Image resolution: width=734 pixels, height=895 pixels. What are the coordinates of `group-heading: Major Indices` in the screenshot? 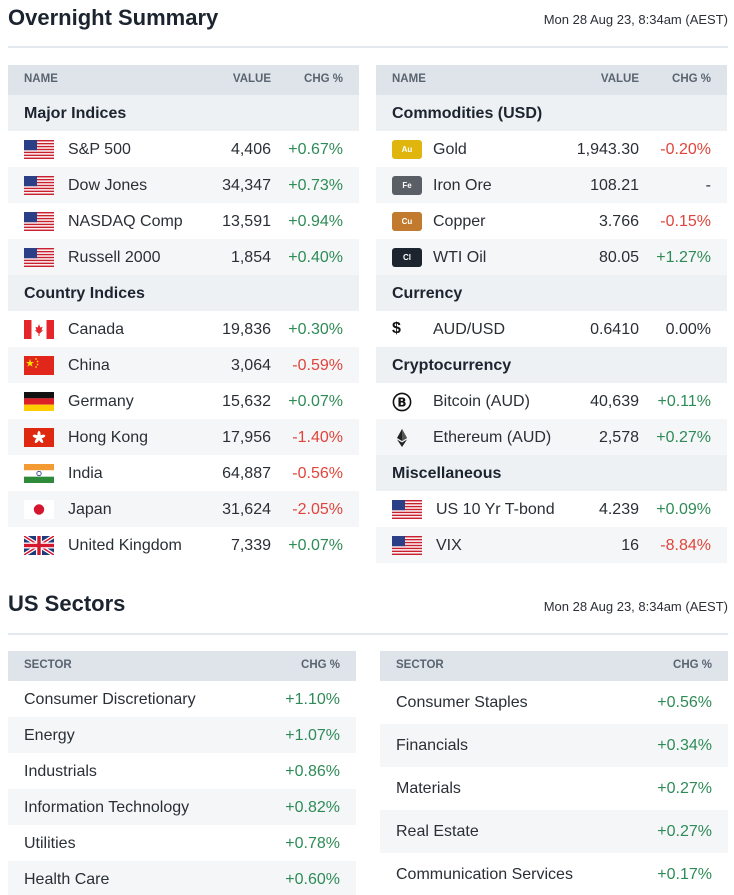 It's located at (183, 113).